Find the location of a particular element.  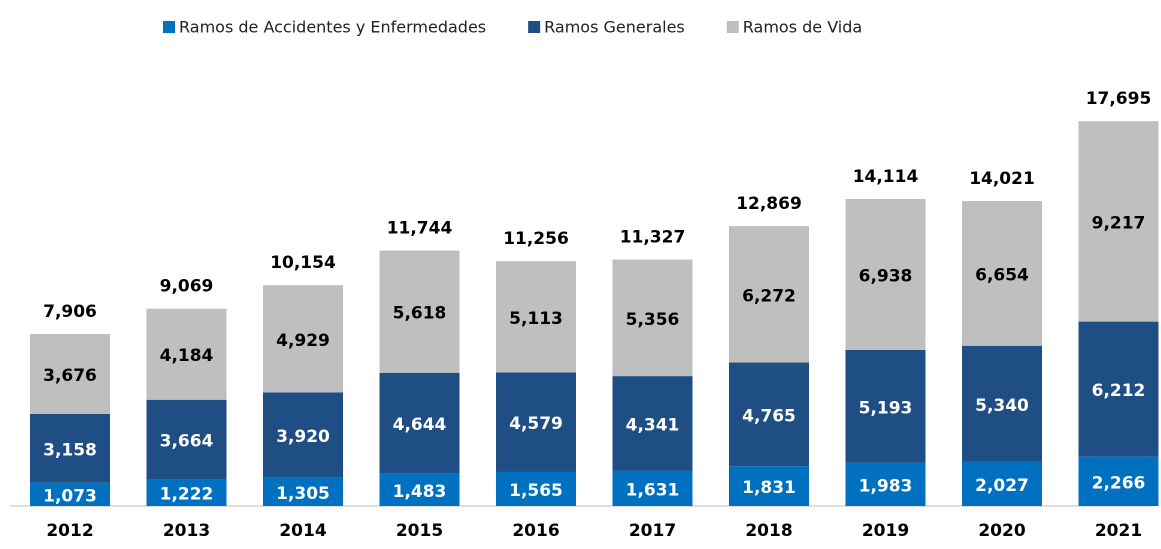

total-label: 11,256 is located at coordinates (536, 239).